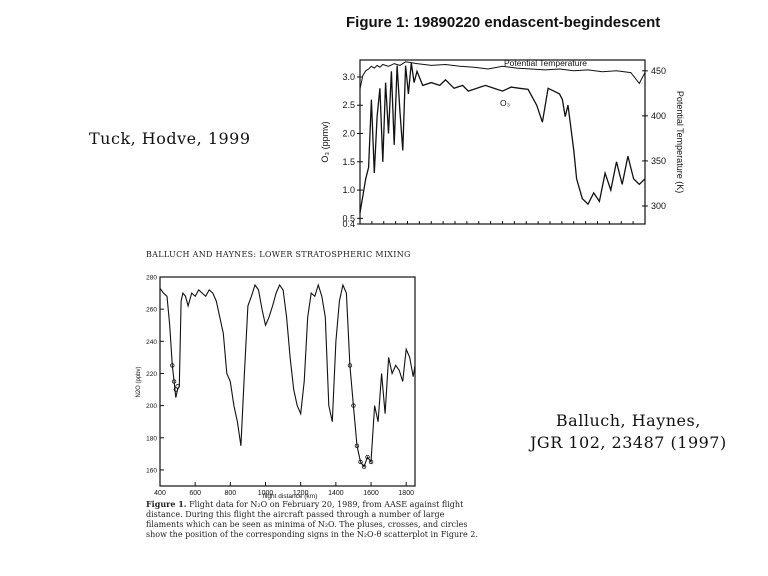  I want to click on figure1-ytick-label-1: 0.5, so click(348, 218).